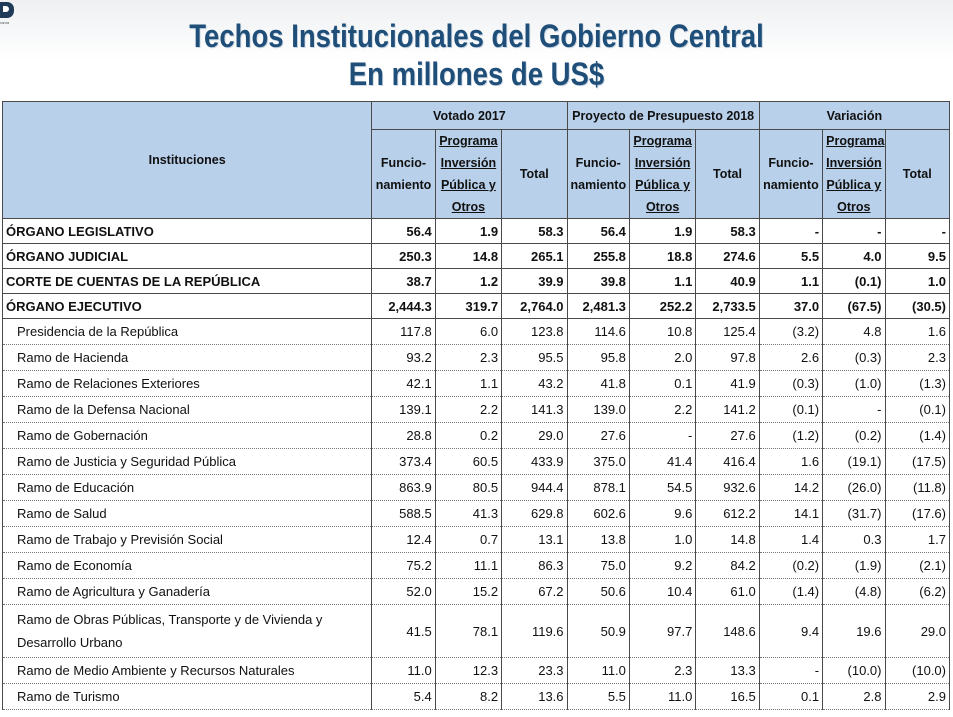  I want to click on value-cell: 117.8, so click(403, 331).